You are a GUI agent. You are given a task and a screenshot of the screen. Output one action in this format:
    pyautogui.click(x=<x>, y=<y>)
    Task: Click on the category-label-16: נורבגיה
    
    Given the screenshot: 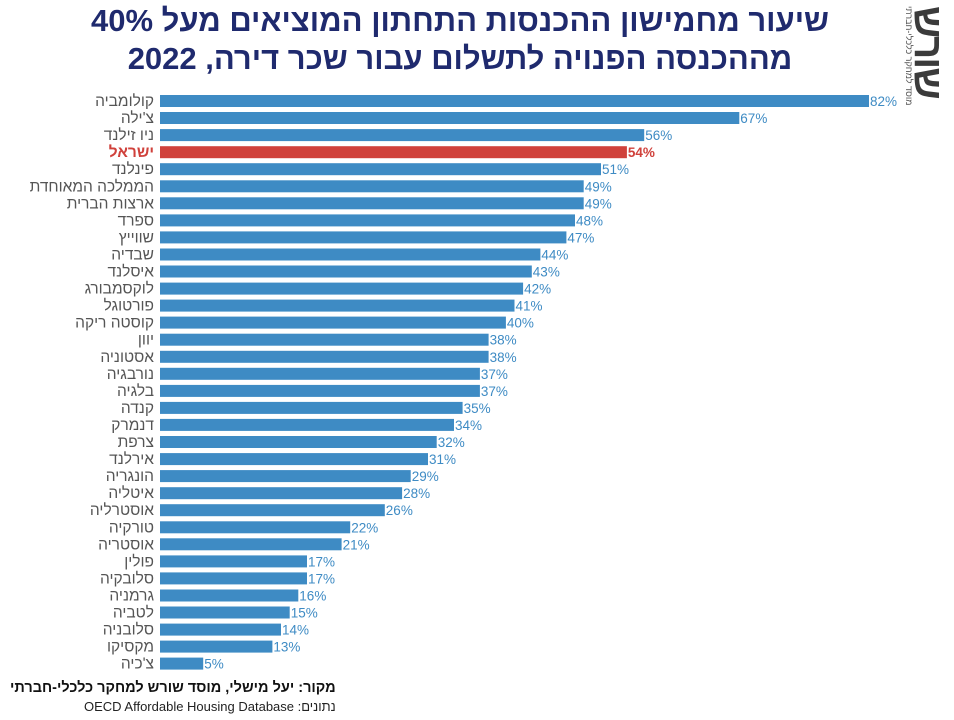 What is the action you would take?
    pyautogui.click(x=130, y=374)
    